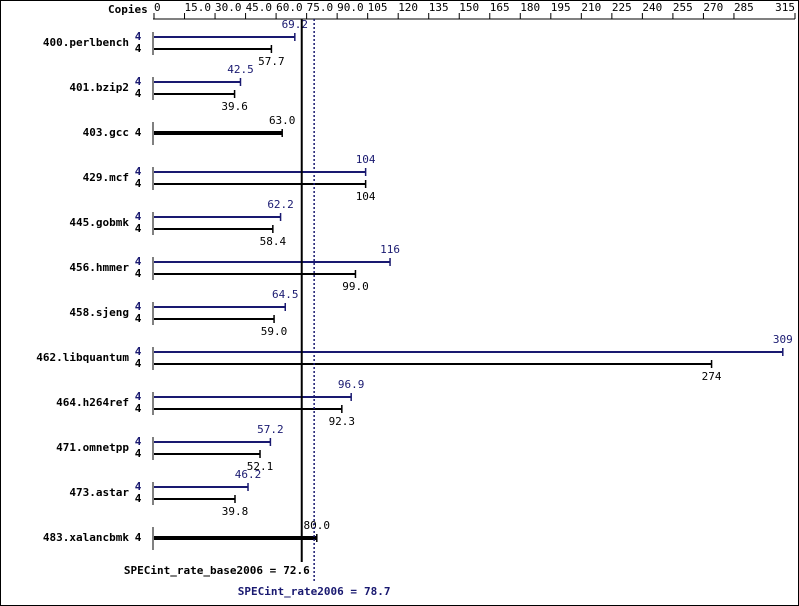  Describe the element at coordinates (234, 106) in the screenshot. I see `value-label: 39.6` at that location.